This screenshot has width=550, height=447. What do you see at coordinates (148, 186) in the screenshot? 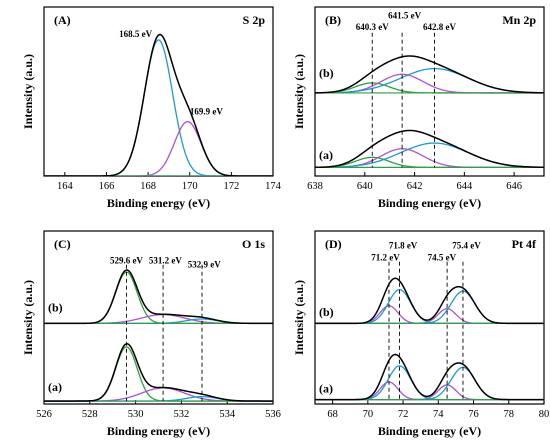
I see `x-tick-label: 168` at bounding box center [148, 186].